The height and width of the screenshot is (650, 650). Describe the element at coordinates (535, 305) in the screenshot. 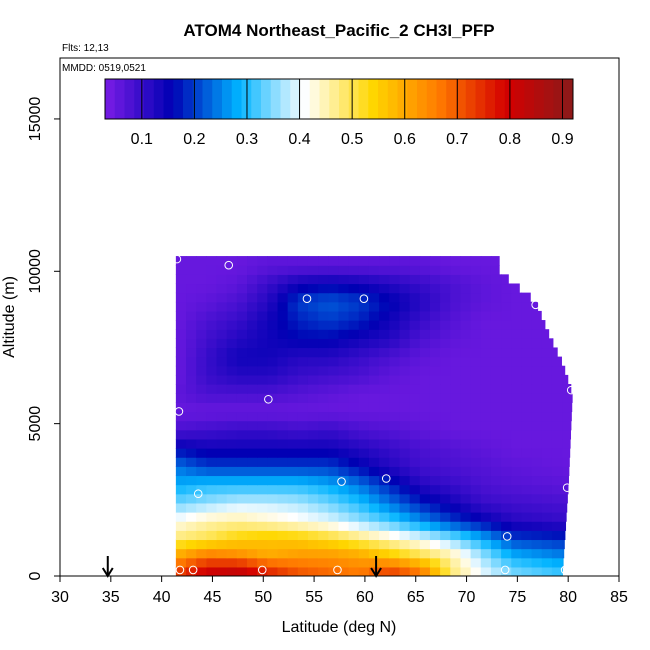

I see `observation-point` at that location.